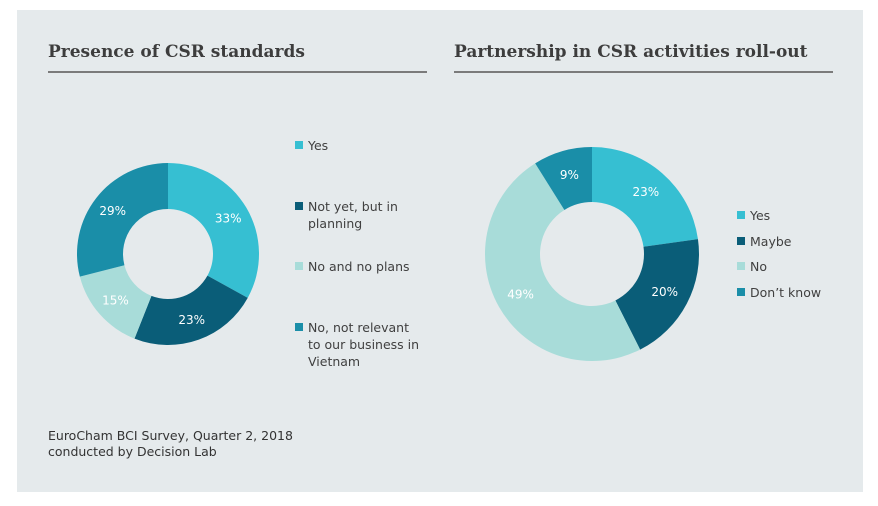  I want to click on donut-slice-no-and-no-plans, so click(115, 302).